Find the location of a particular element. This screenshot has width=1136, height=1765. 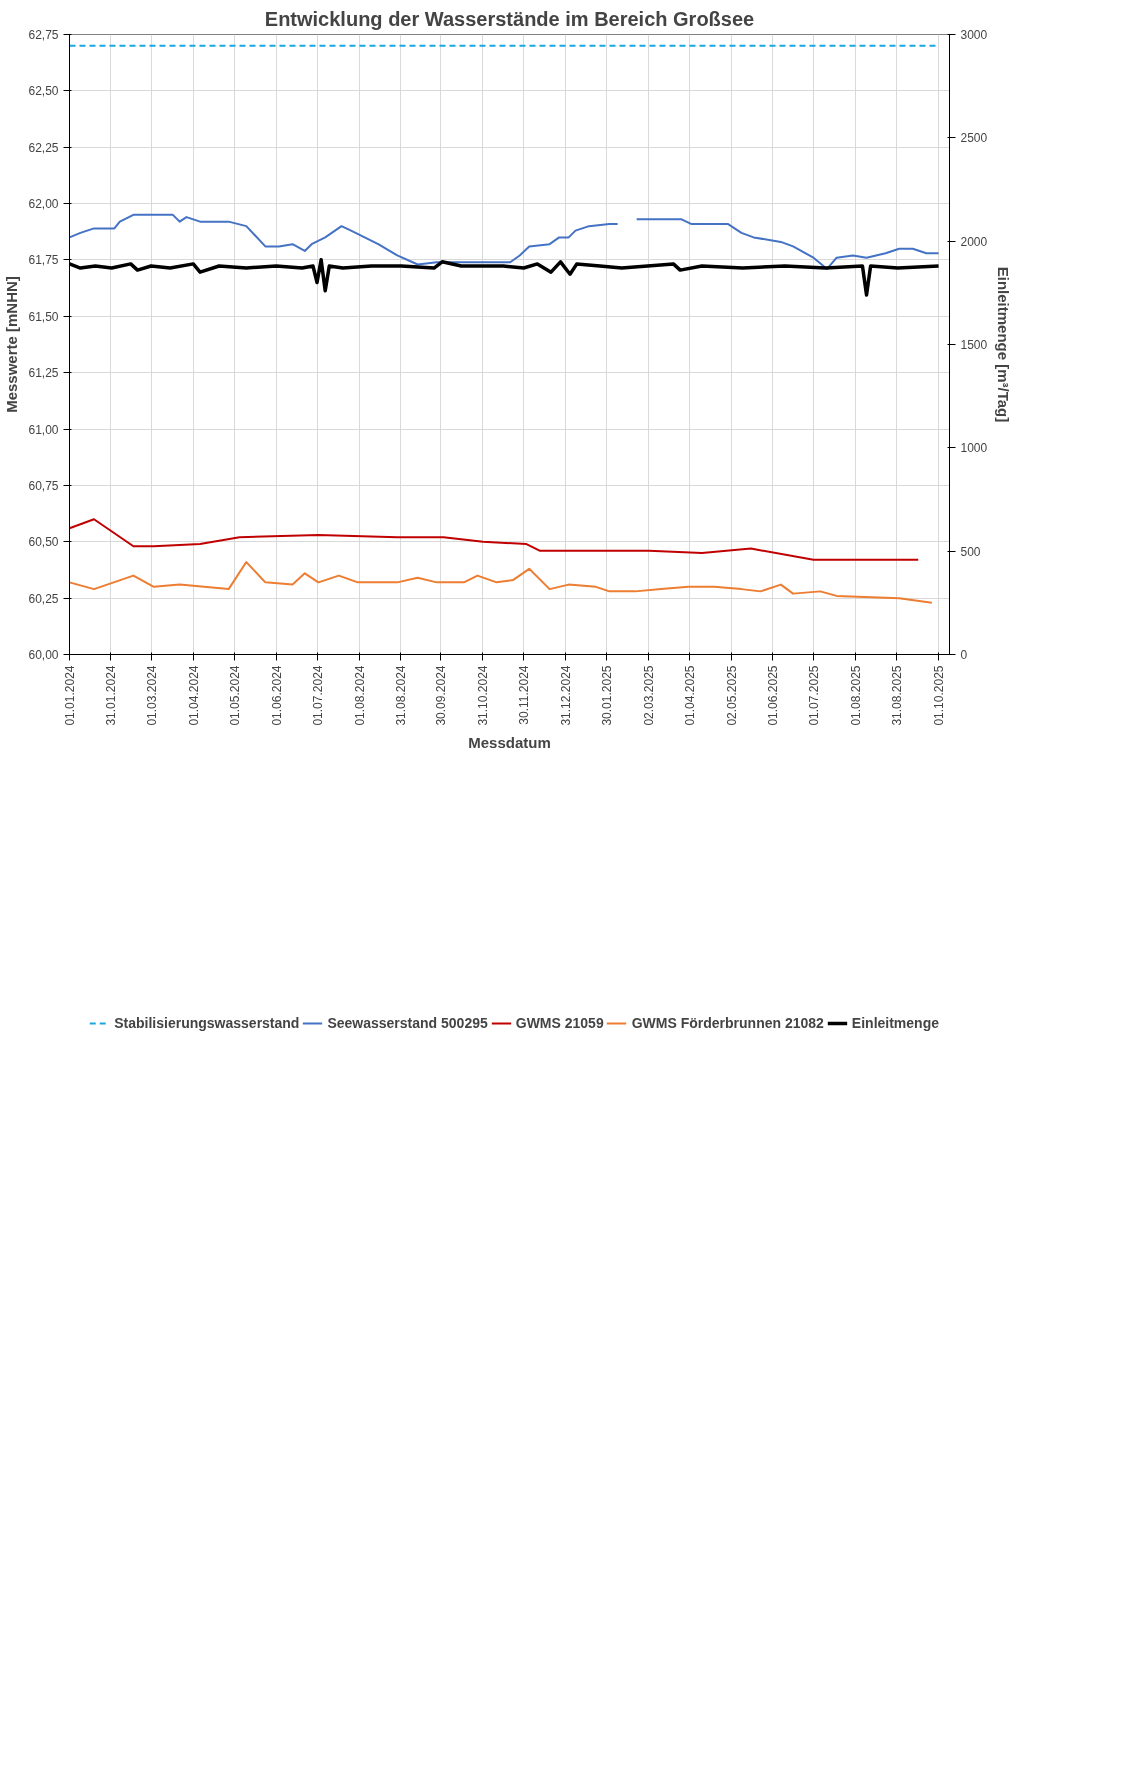

legend-label: Seewasserstand 500295 is located at coordinates (407, 1023).